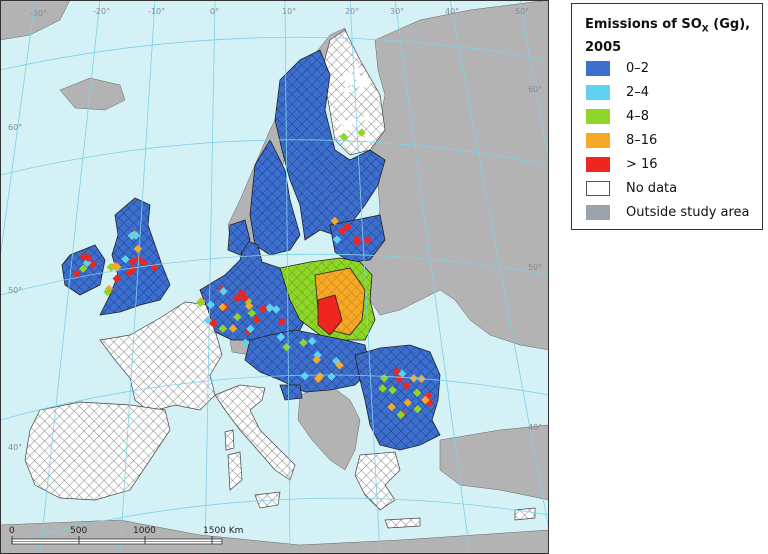 This screenshot has width=768, height=554. I want to click on legend-label: No data, so click(652, 188).